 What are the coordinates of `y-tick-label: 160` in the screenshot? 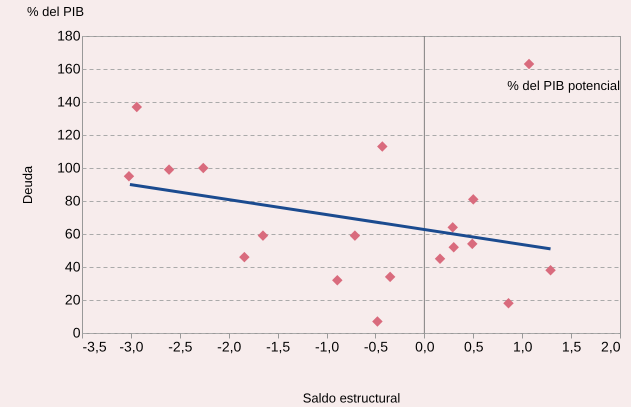 It's located at (69, 68).